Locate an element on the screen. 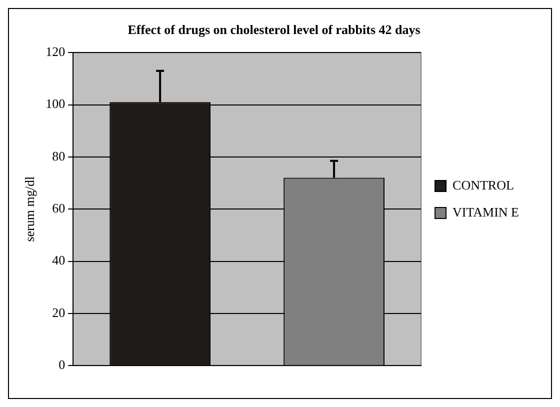 This screenshot has width=560, height=407. legend-label: CONTROL is located at coordinates (483, 184).